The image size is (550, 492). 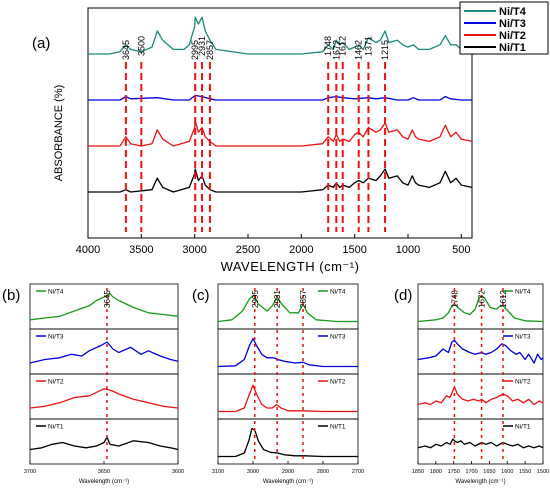 What do you see at coordinates (543, 472) in the screenshot?
I see `zoom-x-tick-label: 1500` at bounding box center [543, 472].